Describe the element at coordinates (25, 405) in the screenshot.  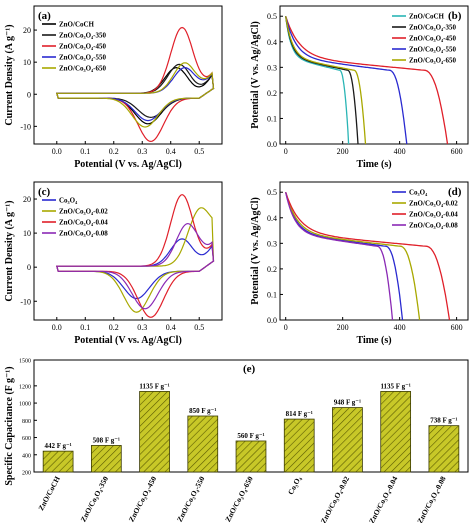
I see `y-tick-label: 1000` at that location.